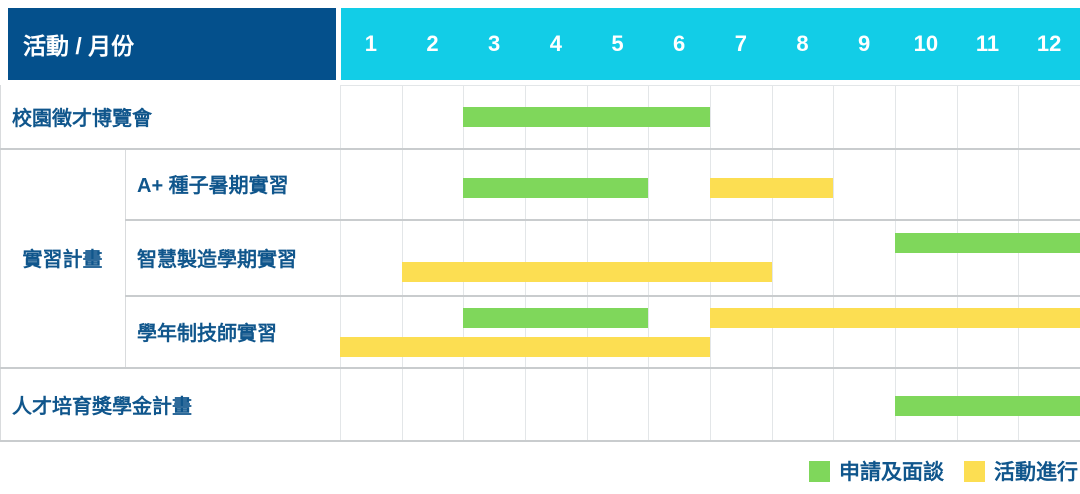 This screenshot has height=494, width=1080. Describe the element at coordinates (125, 257) in the screenshot. I see `subcolumn-divider` at that location.